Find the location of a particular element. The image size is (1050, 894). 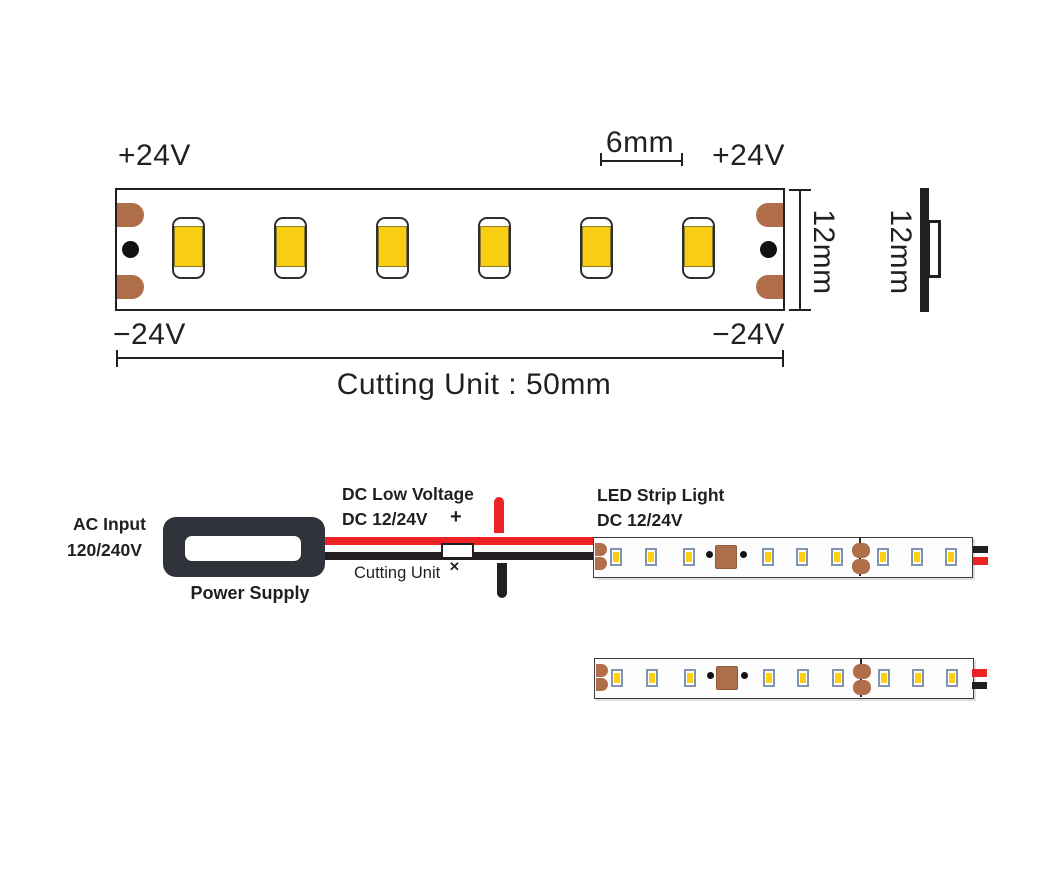

ac-input-label-line2: 120/240V is located at coordinates (104, 550).